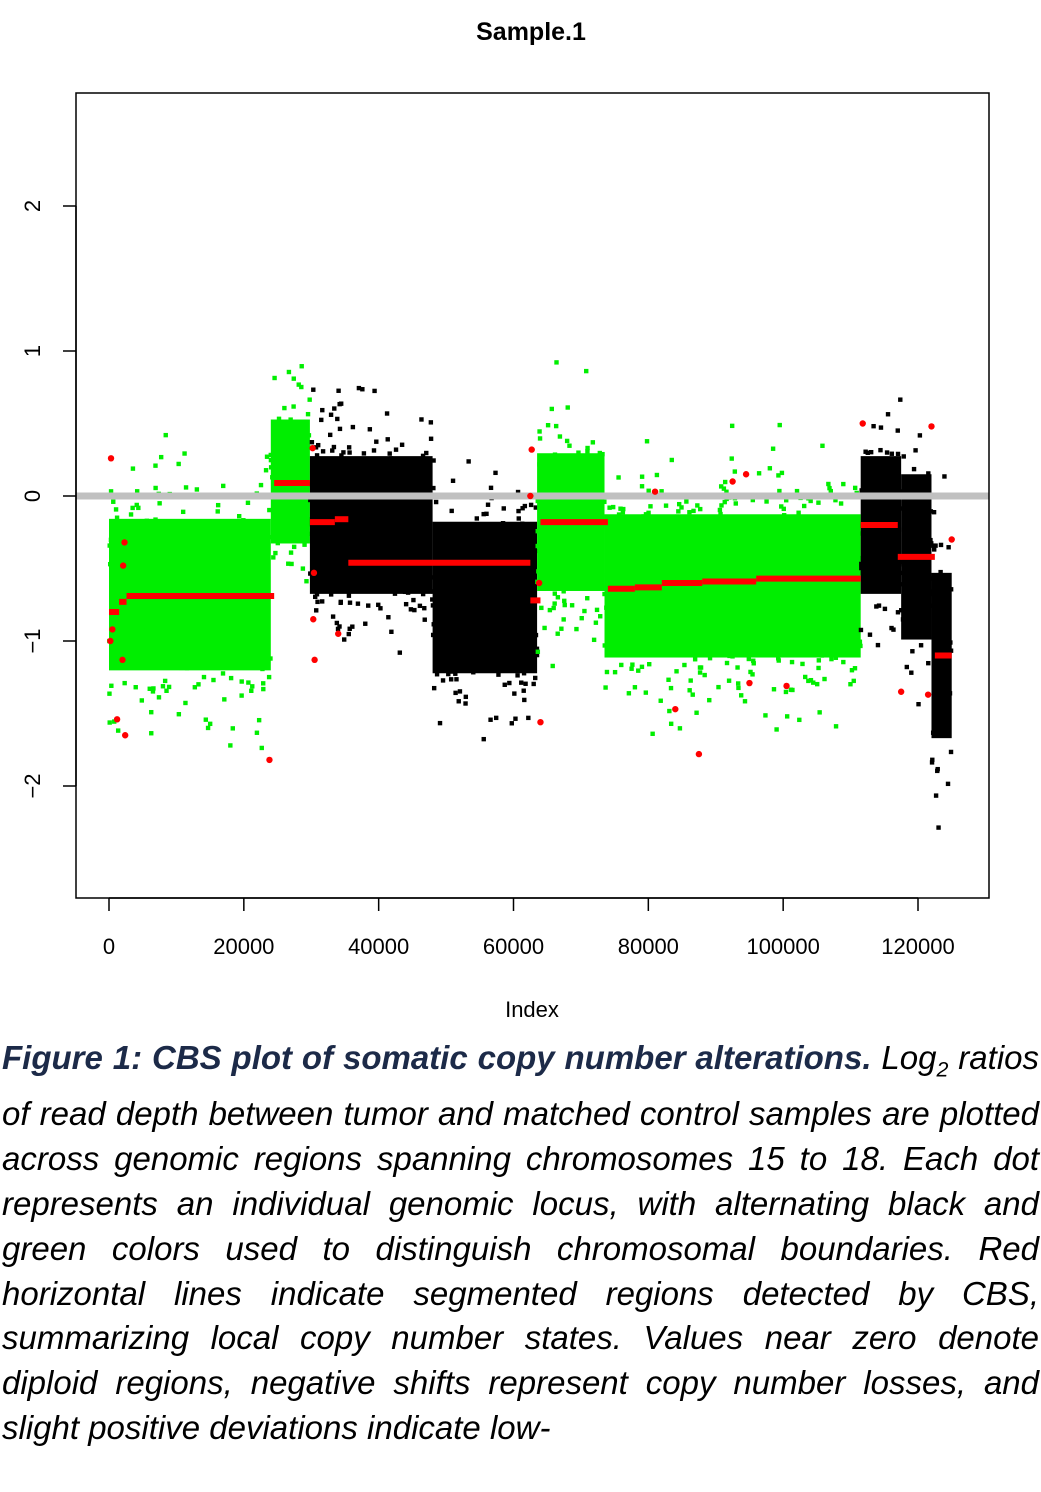 This screenshot has height=1492, width=1041. Describe the element at coordinates (917, 946) in the screenshot. I see `x-tick-label: 120000` at that location.